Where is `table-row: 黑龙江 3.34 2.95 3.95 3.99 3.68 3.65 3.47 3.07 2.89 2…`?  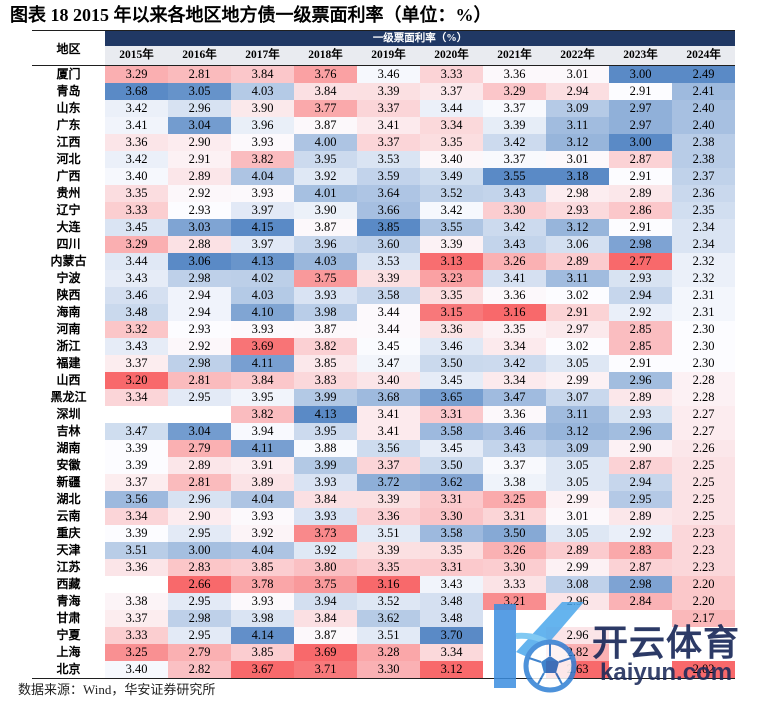 table-row: 黑龙江 3.34 2.95 3.95 3.99 3.68 3.65 3.47 3.07 2.89 2… is located at coordinates (384, 397).